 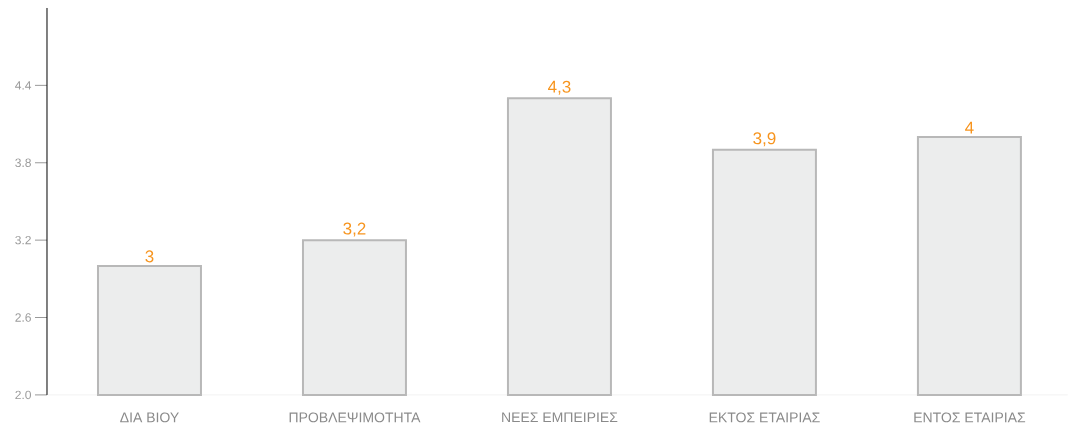 What do you see at coordinates (149, 256) in the screenshot?
I see `data-label: 3` at bounding box center [149, 256].